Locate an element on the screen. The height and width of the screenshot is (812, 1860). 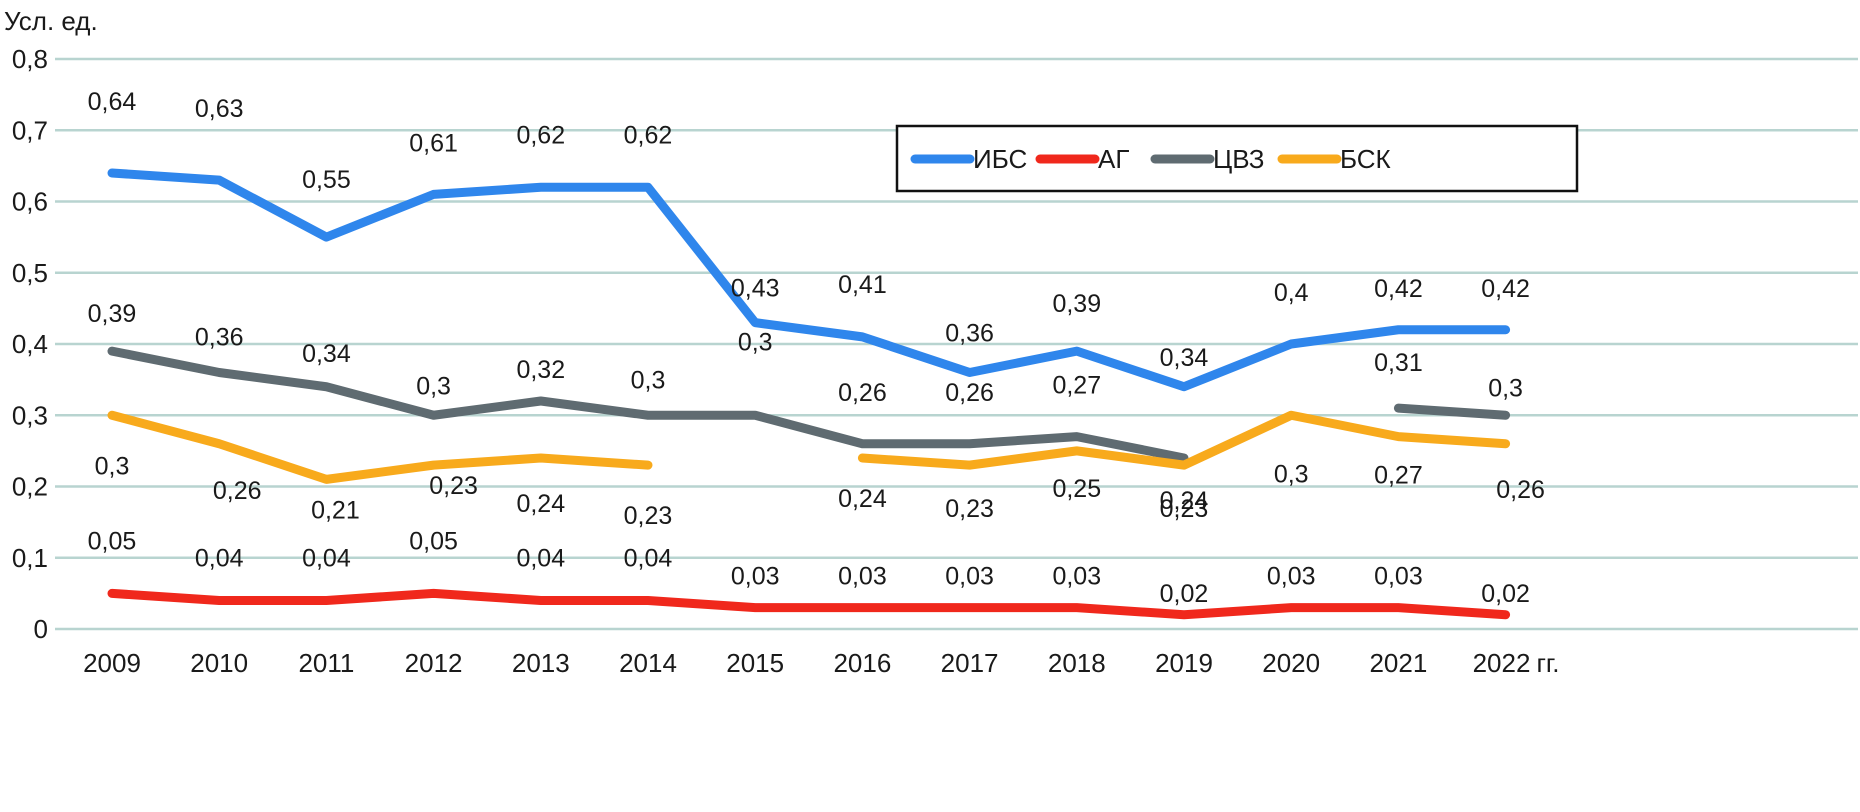
data-label-ЦВЗ: 0,36 is located at coordinates (219, 338).